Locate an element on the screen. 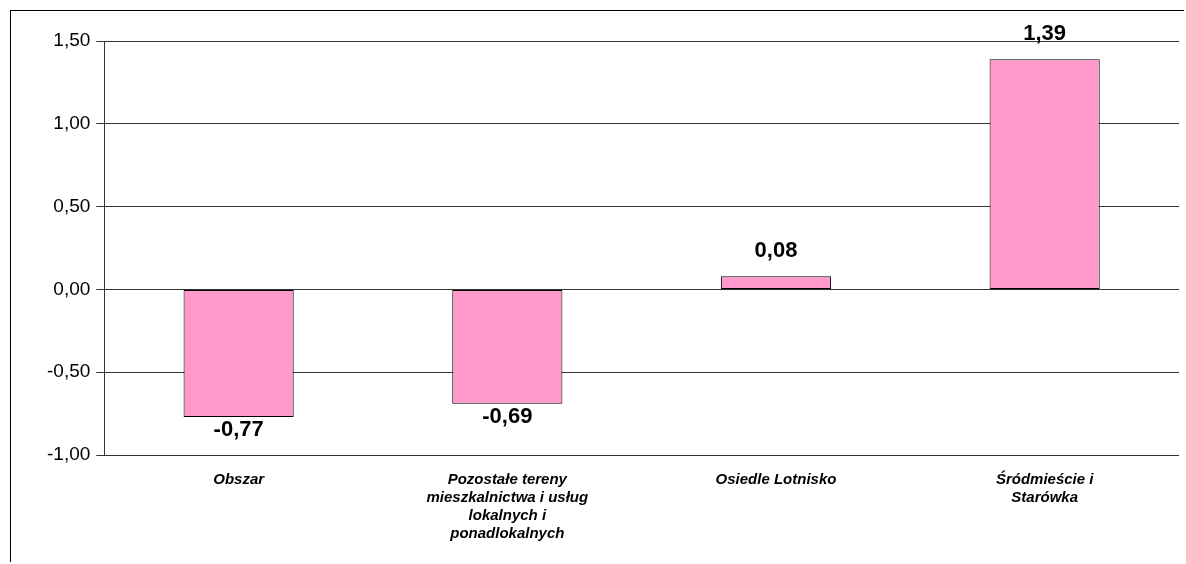  y-tick-label: 1,50 is located at coordinates (72, 40).